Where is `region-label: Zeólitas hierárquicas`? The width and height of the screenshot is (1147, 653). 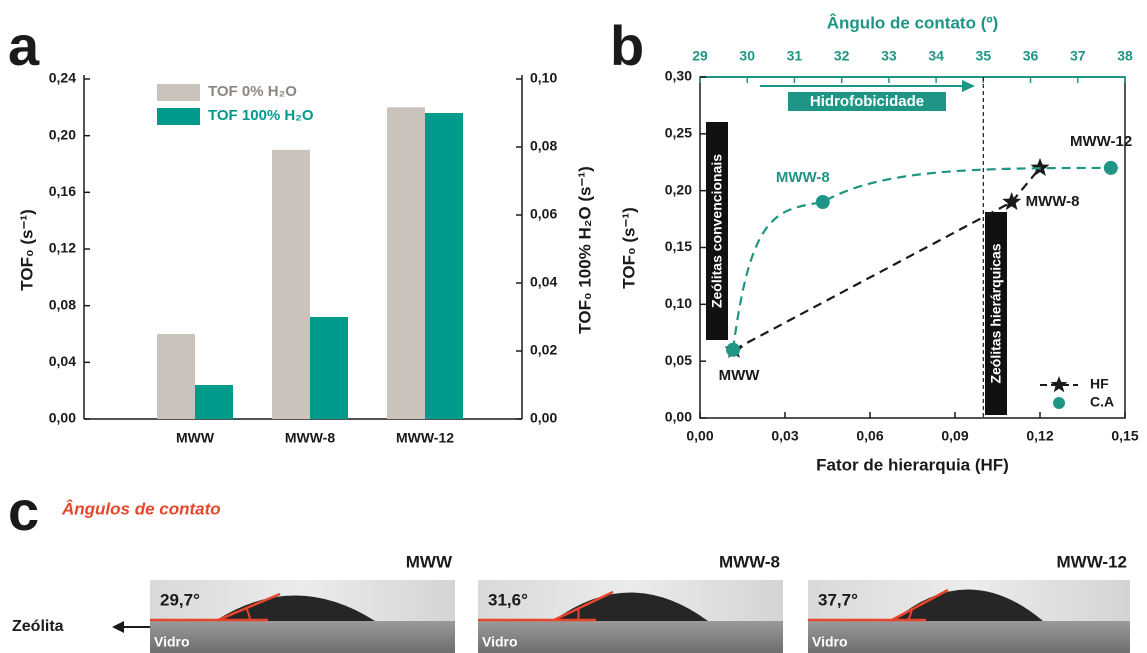 region-label: Zeólitas hierárquicas is located at coordinates (996, 313).